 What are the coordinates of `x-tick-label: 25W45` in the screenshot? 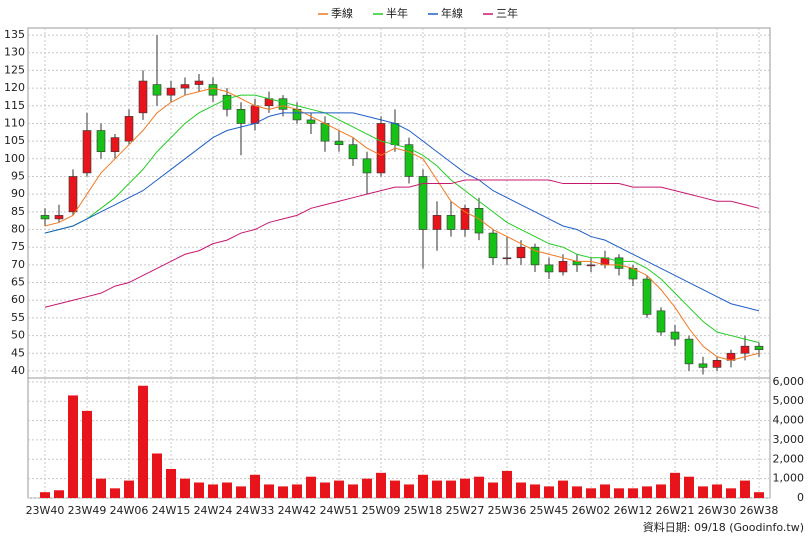 It's located at (549, 510).